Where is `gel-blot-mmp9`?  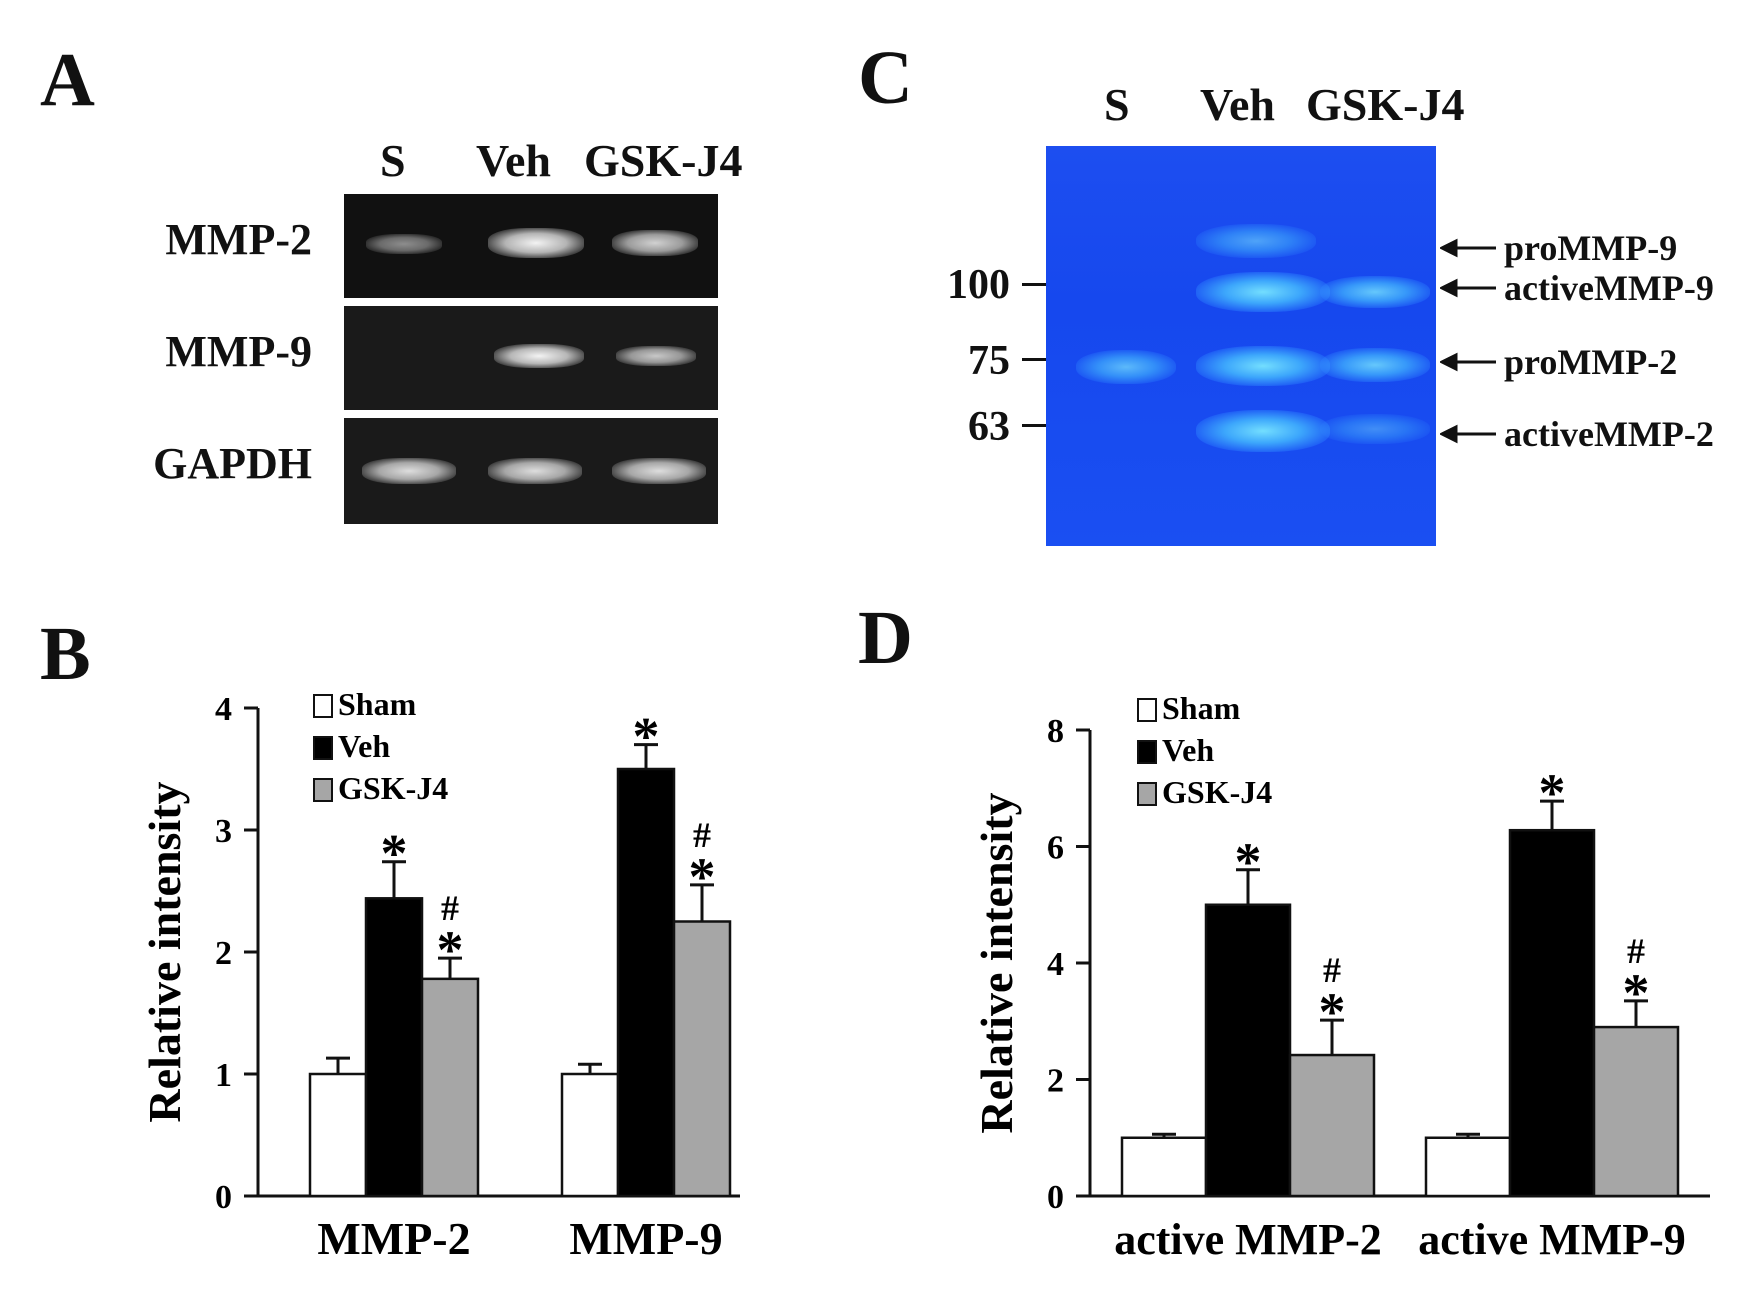
gel-blot-mmp9 is located at coordinates (531, 358).